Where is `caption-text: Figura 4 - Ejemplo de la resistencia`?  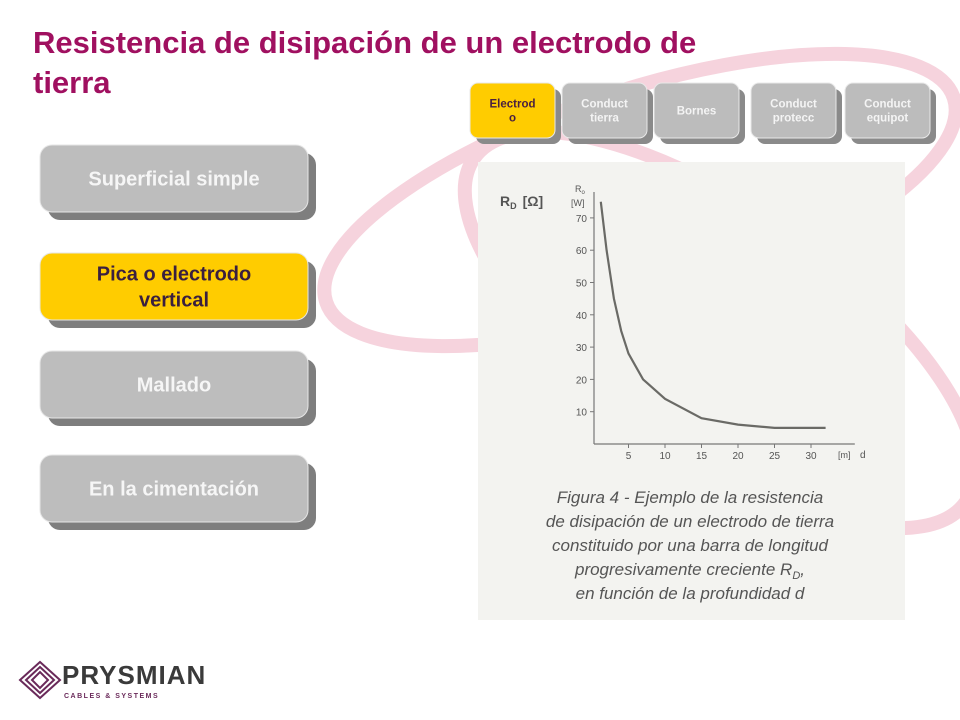 caption-text: Figura 4 - Ejemplo de la resistencia is located at coordinates (690, 497).